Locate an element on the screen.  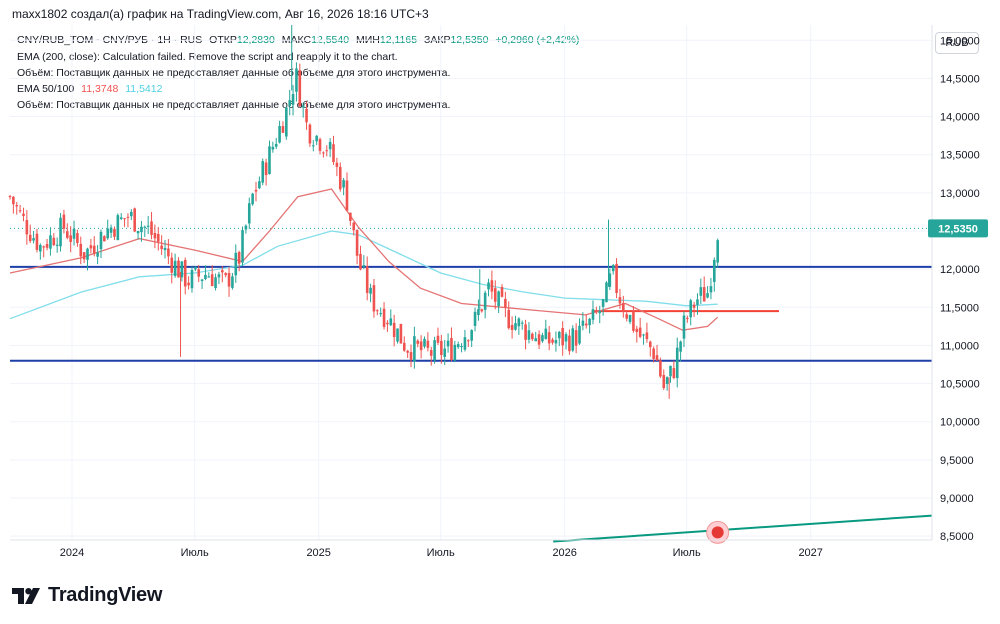
y-tick-label: 13,0000 is located at coordinates (960, 194).